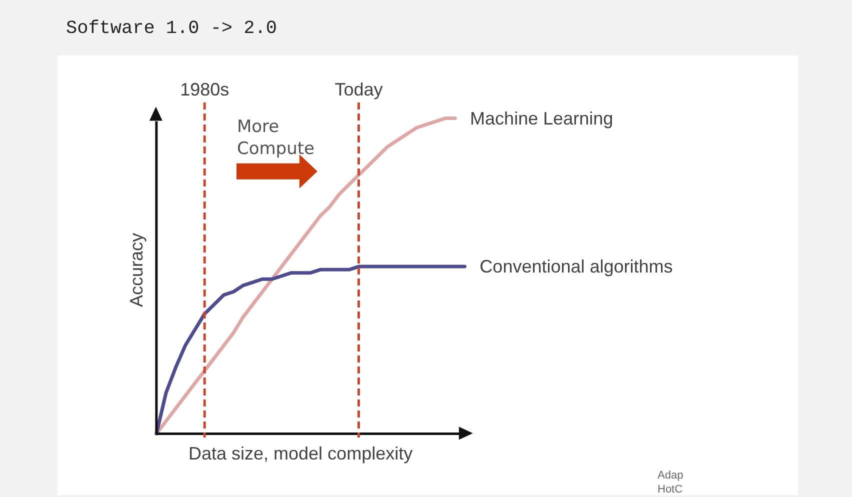  What do you see at coordinates (358, 90) in the screenshot?
I see `x-tick-label: Today` at bounding box center [358, 90].